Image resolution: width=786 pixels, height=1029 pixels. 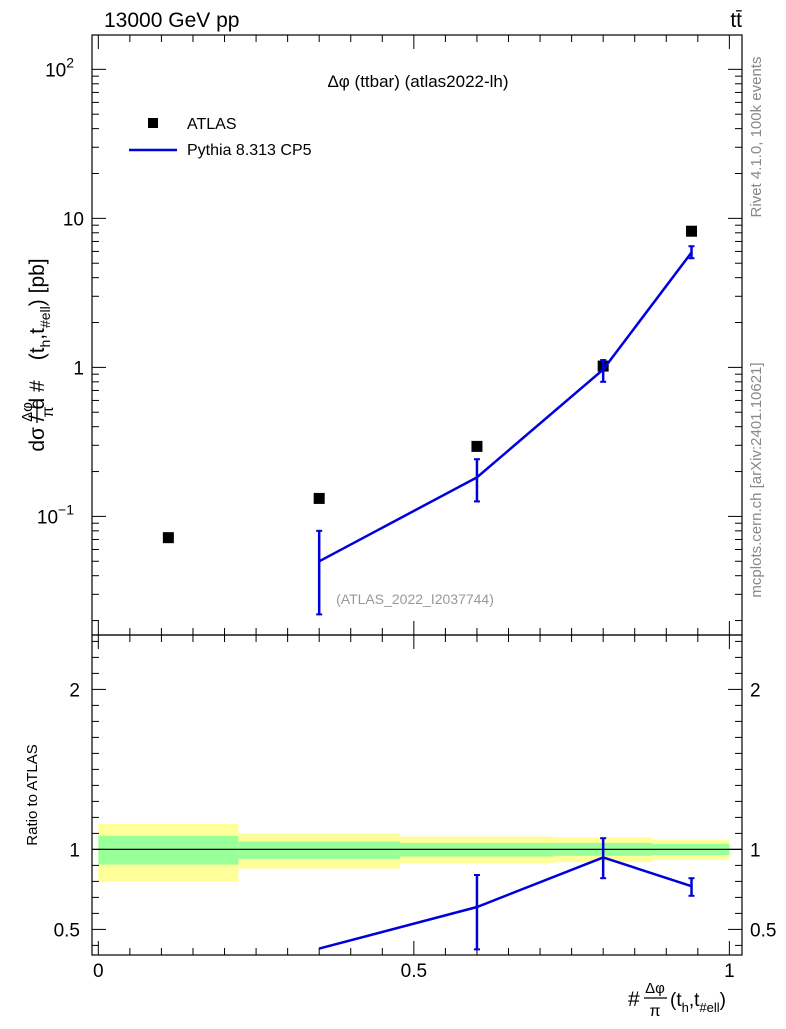 I want to click on legend-atlas-marker, so click(x=153, y=123).